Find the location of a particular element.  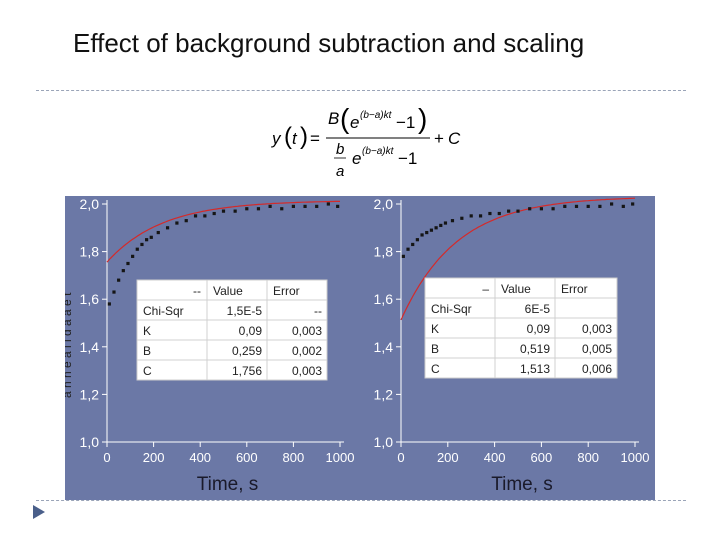

table-cell: -- is located at coordinates (318, 311).